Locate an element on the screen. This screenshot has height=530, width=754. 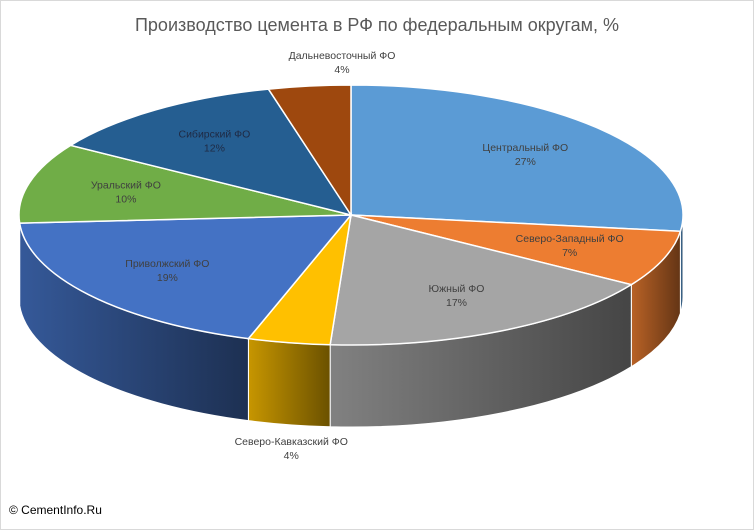
slice-category-label: Северо-Кавказский ФО is located at coordinates (291, 442).